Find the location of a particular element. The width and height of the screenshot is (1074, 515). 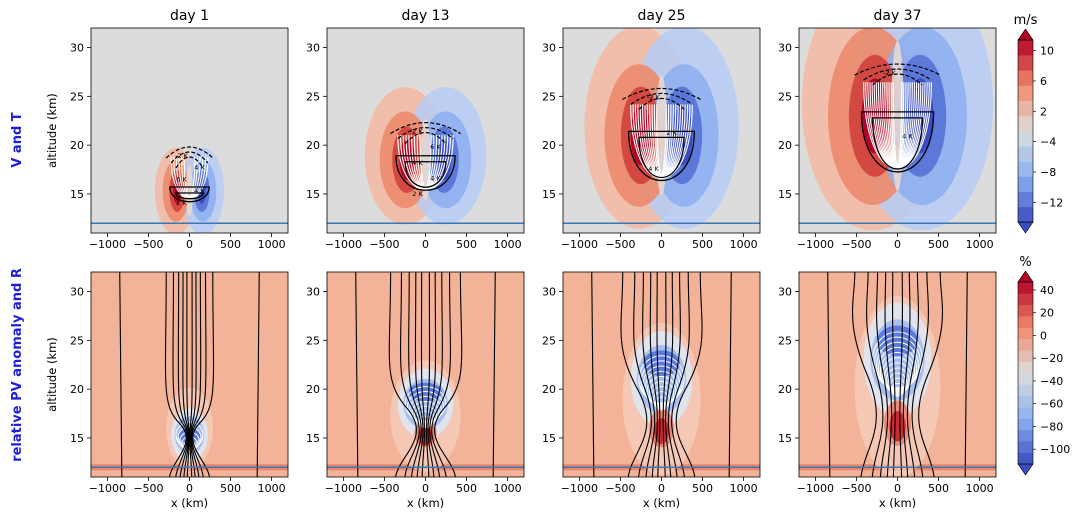

colorbar-tick-label: 10 is located at coordinates (1047, 51).